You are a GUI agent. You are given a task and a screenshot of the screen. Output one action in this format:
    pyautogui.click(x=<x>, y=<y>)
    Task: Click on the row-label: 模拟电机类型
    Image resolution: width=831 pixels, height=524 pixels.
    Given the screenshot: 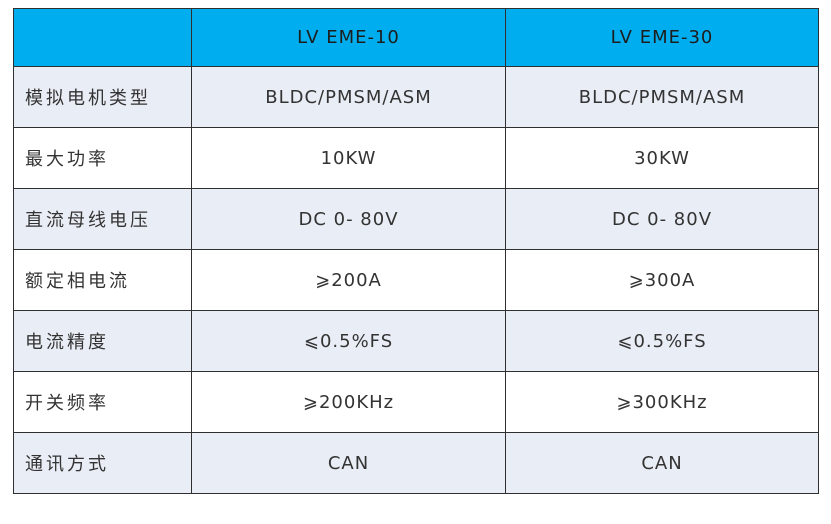 What is the action you would take?
    pyautogui.click(x=102, y=97)
    